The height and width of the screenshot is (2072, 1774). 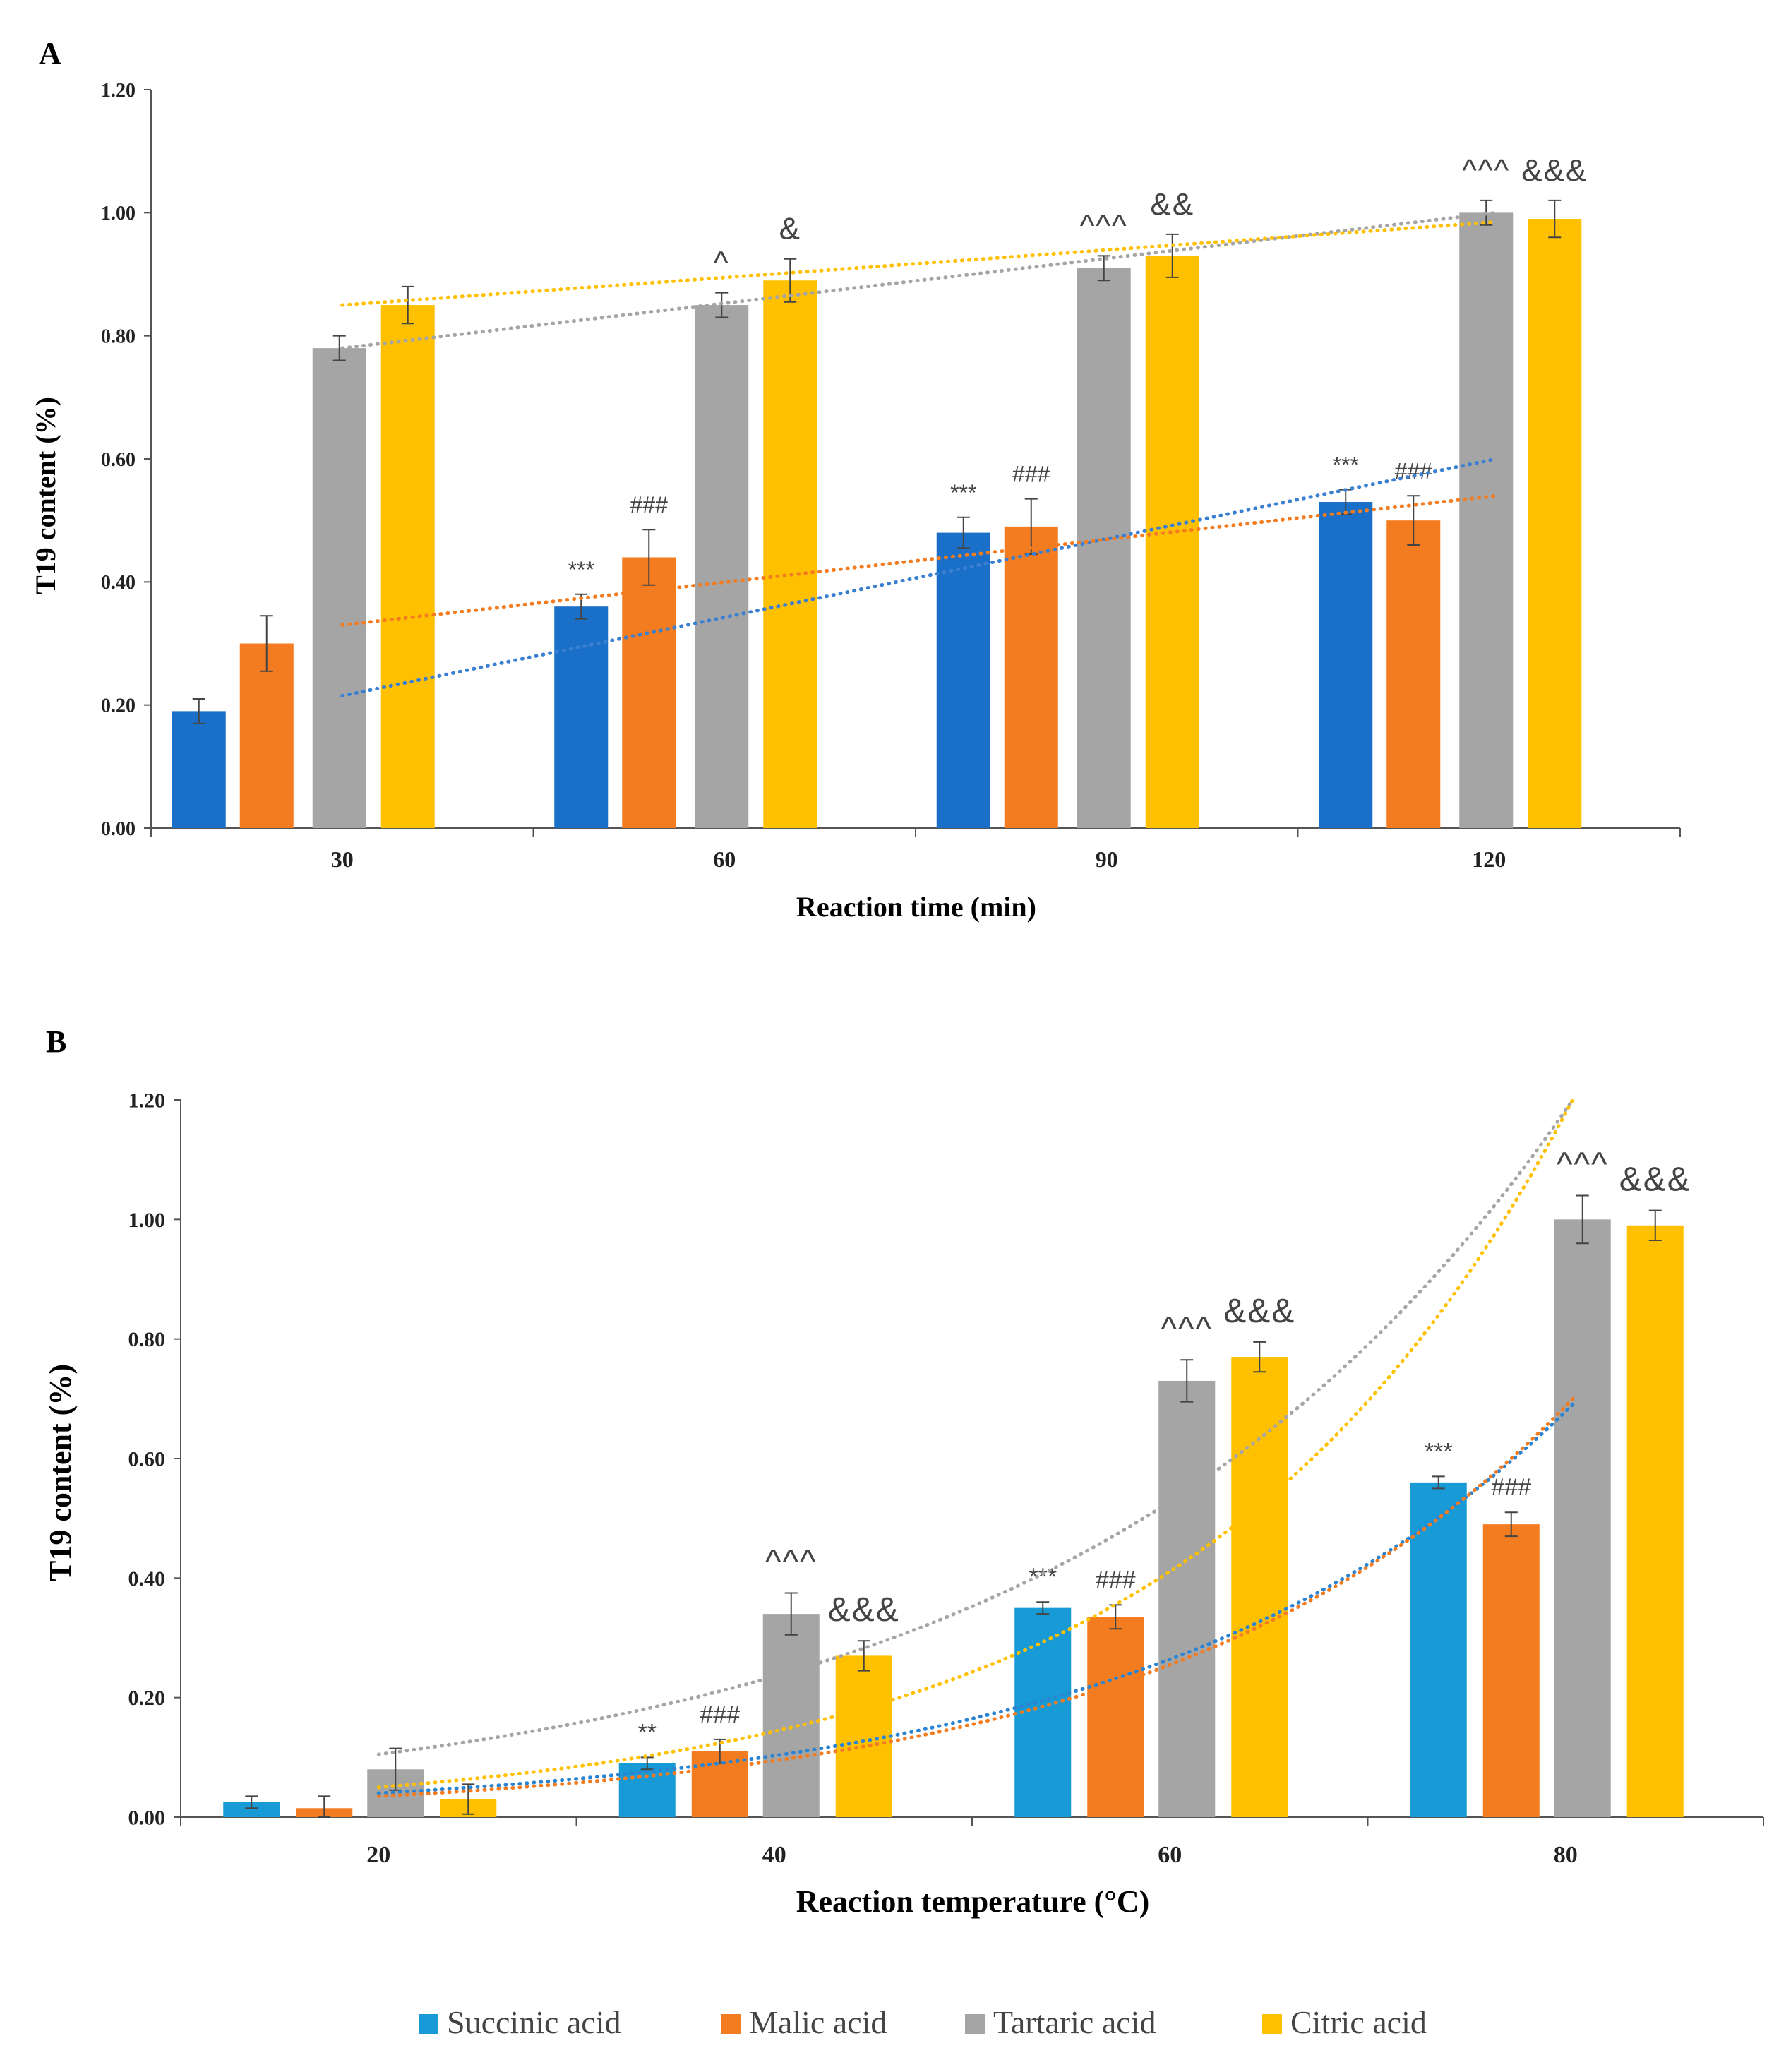 I want to click on x-axis-title: Reaction time (min), so click(x=916, y=907).